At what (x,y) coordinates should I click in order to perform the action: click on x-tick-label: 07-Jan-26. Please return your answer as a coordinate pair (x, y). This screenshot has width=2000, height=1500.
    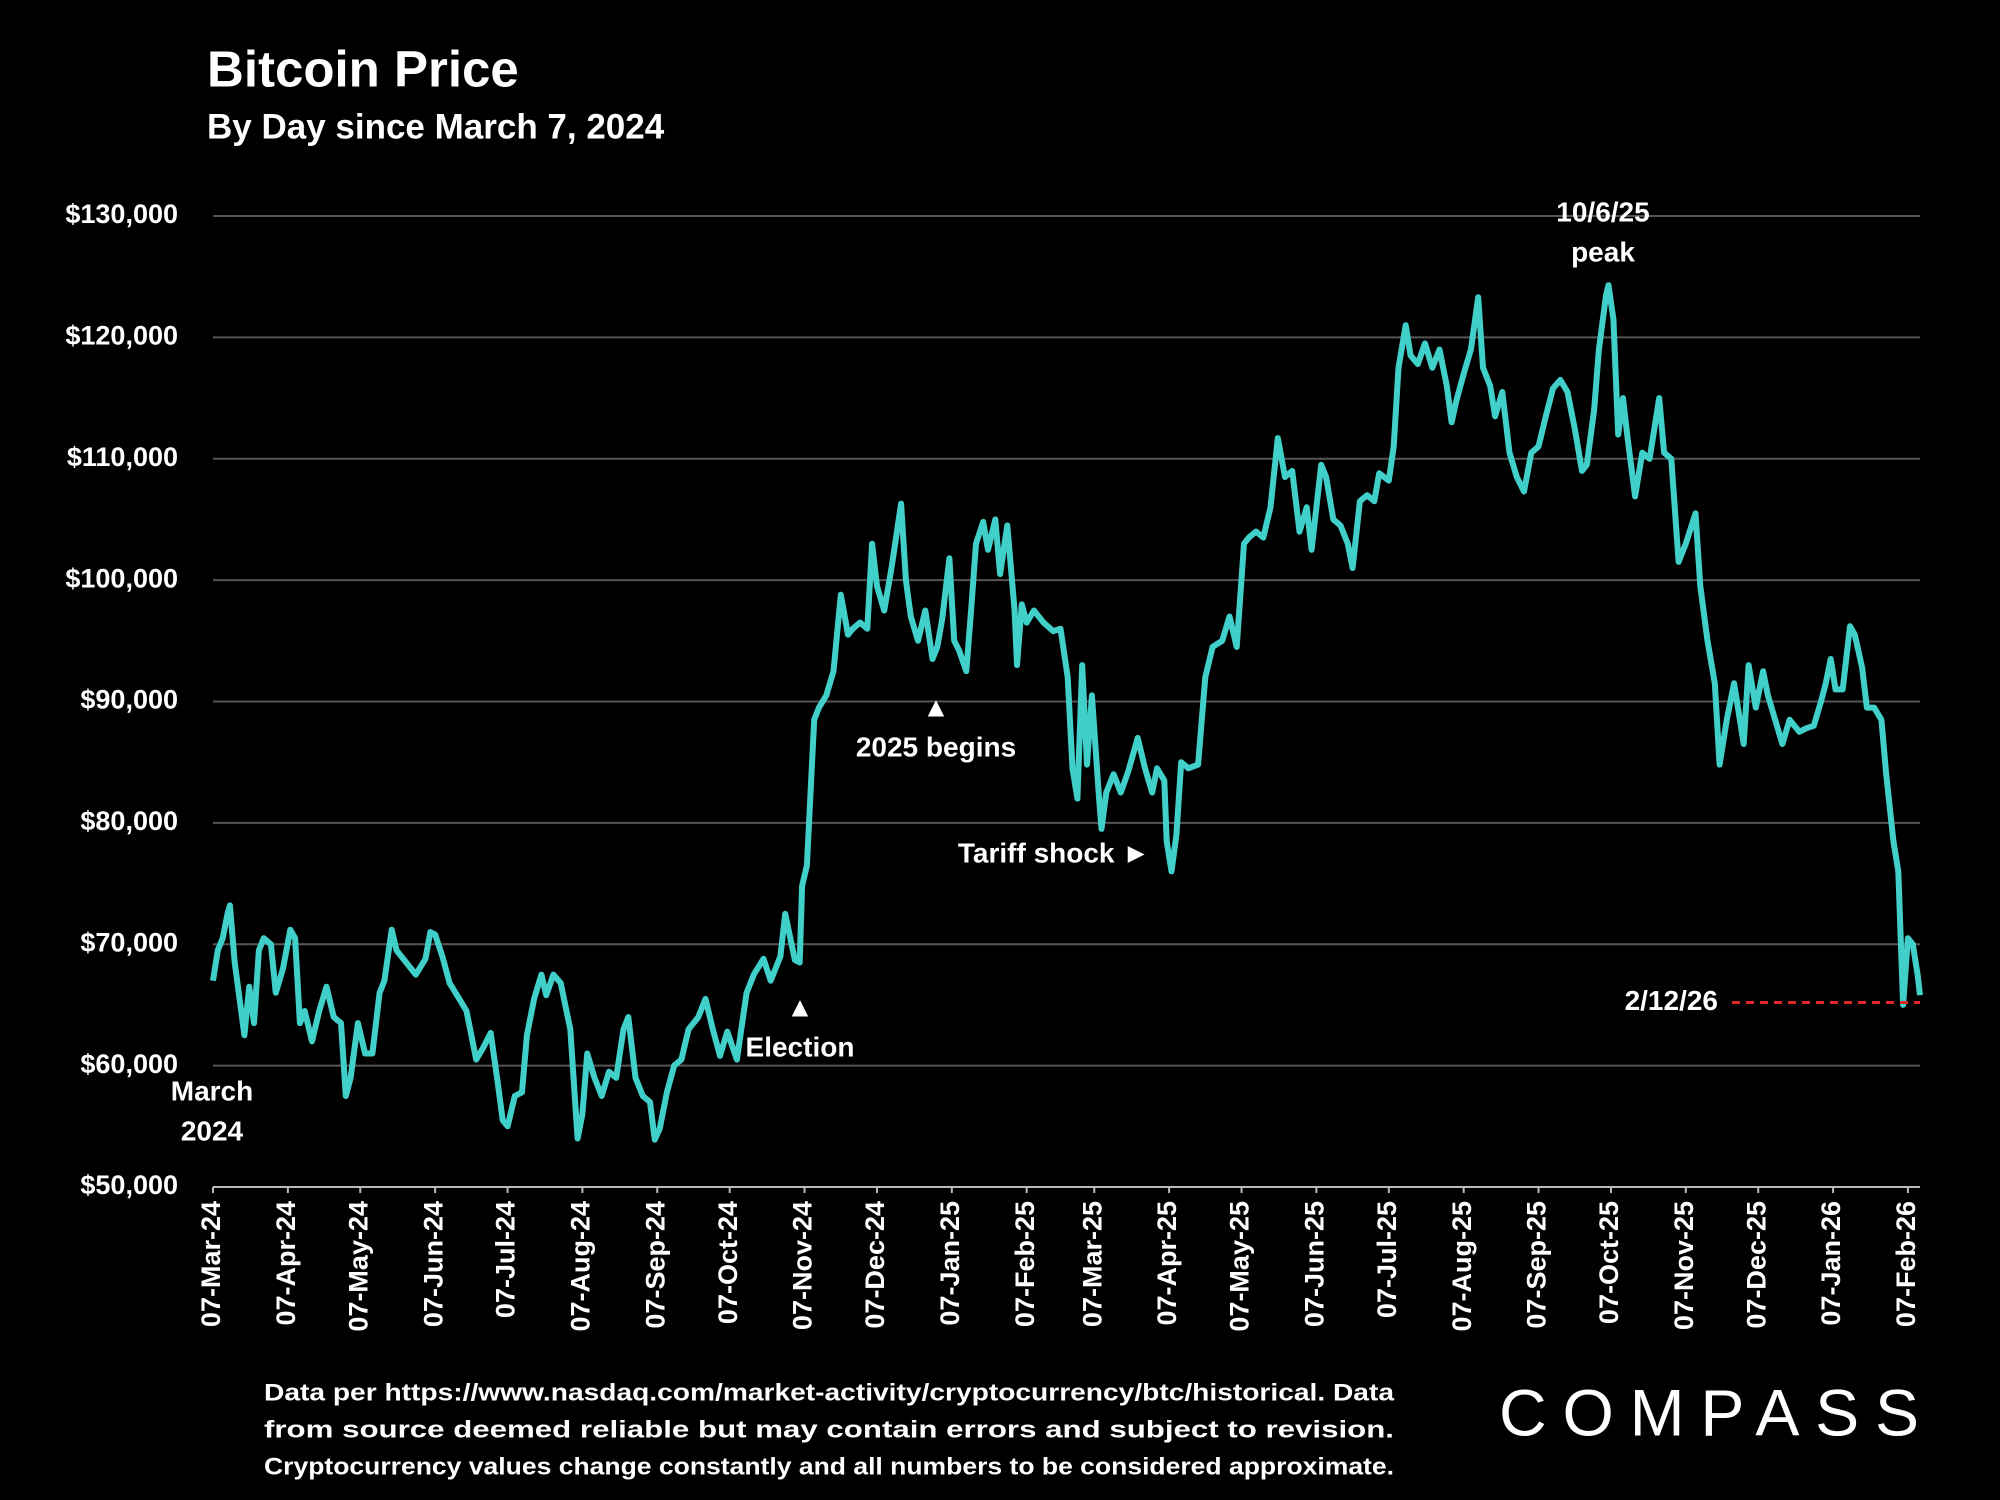
    Looking at the image, I should click on (1831, 1263).